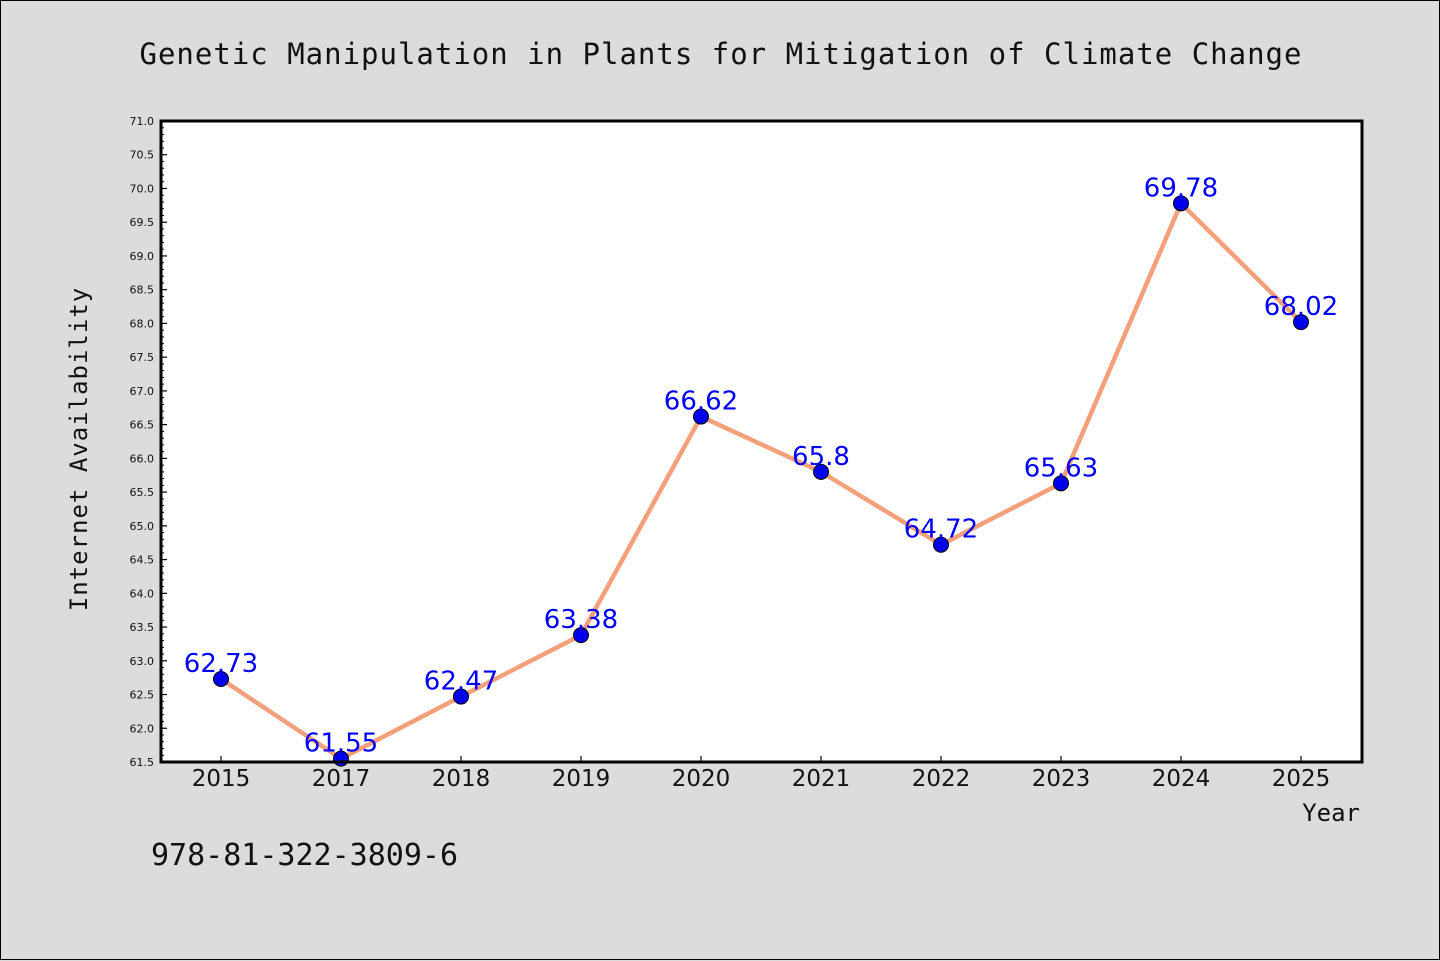 The width and height of the screenshot is (1440, 961). Describe the element at coordinates (581, 620) in the screenshot. I see `data-label: 63.38` at that location.